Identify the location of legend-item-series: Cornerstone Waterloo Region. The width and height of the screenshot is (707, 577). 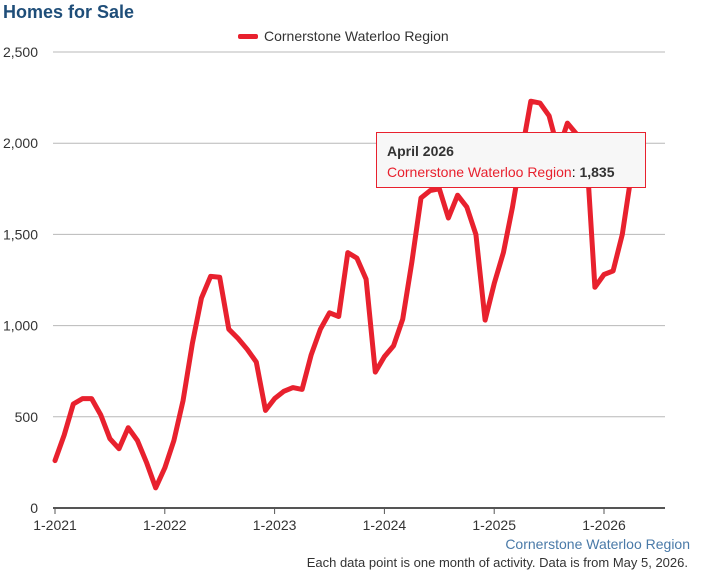
(343, 36).